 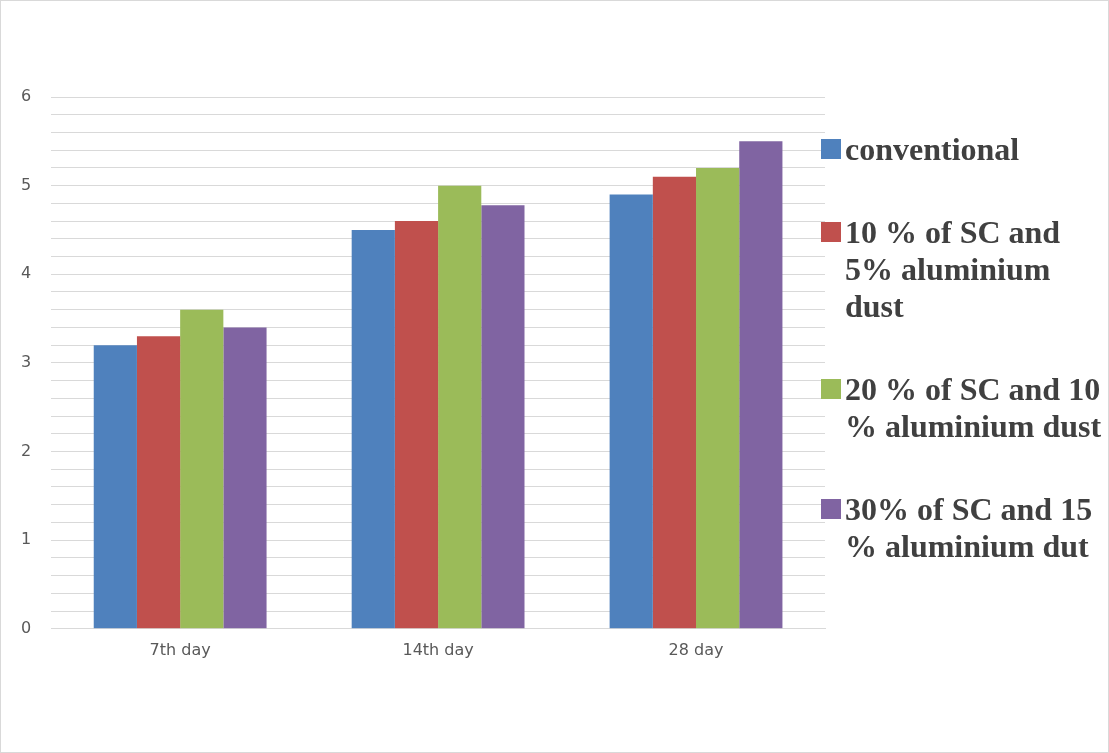 What do you see at coordinates (26, 450) in the screenshot?
I see `y-tick-label: 2` at bounding box center [26, 450].